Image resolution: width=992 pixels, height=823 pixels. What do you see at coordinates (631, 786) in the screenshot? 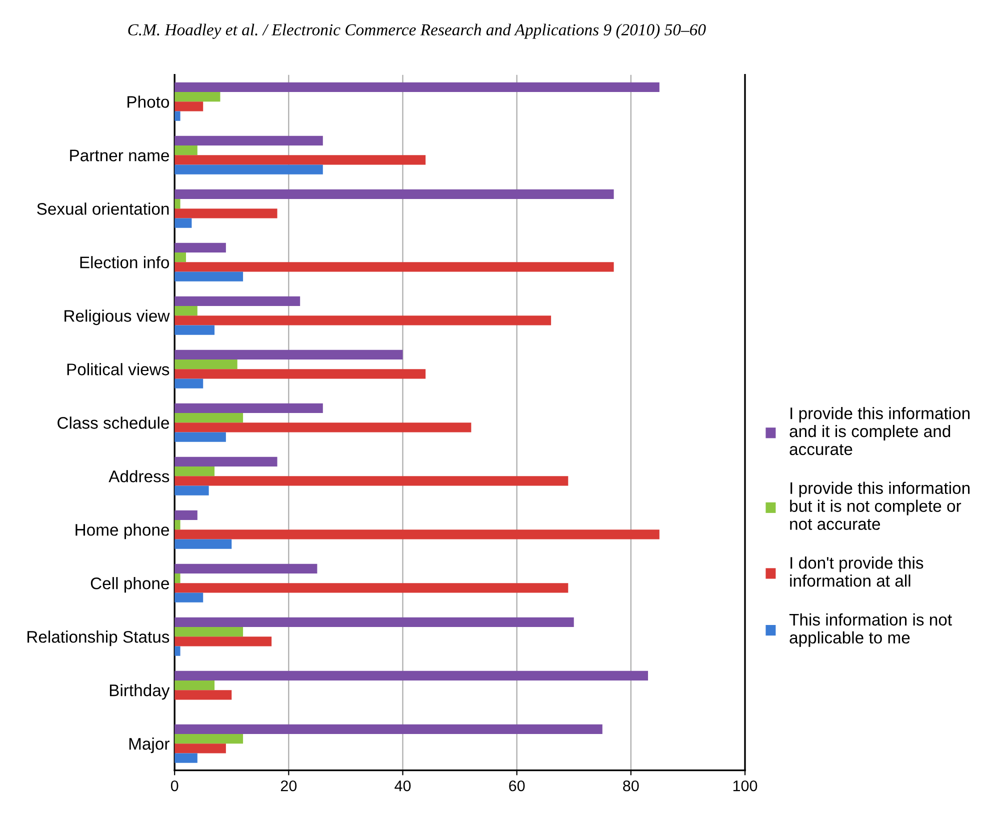
I see `x-tick-label: 80` at bounding box center [631, 786].